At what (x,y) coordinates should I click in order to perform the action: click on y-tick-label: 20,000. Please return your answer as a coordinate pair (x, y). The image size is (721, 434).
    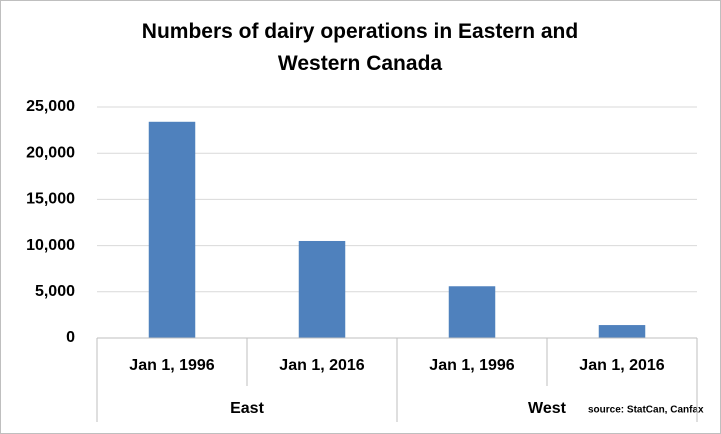
    Looking at the image, I should click on (50, 152).